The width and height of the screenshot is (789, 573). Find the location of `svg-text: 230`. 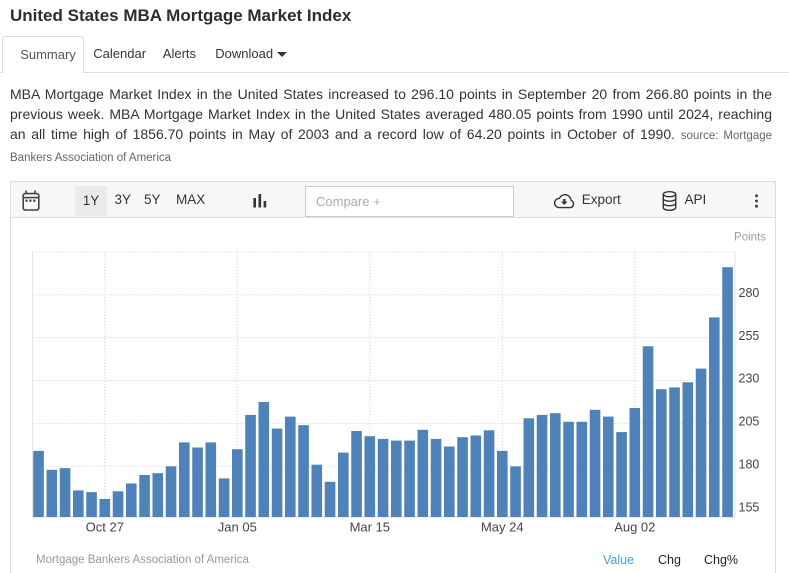

svg-text: 230 is located at coordinates (749, 379).